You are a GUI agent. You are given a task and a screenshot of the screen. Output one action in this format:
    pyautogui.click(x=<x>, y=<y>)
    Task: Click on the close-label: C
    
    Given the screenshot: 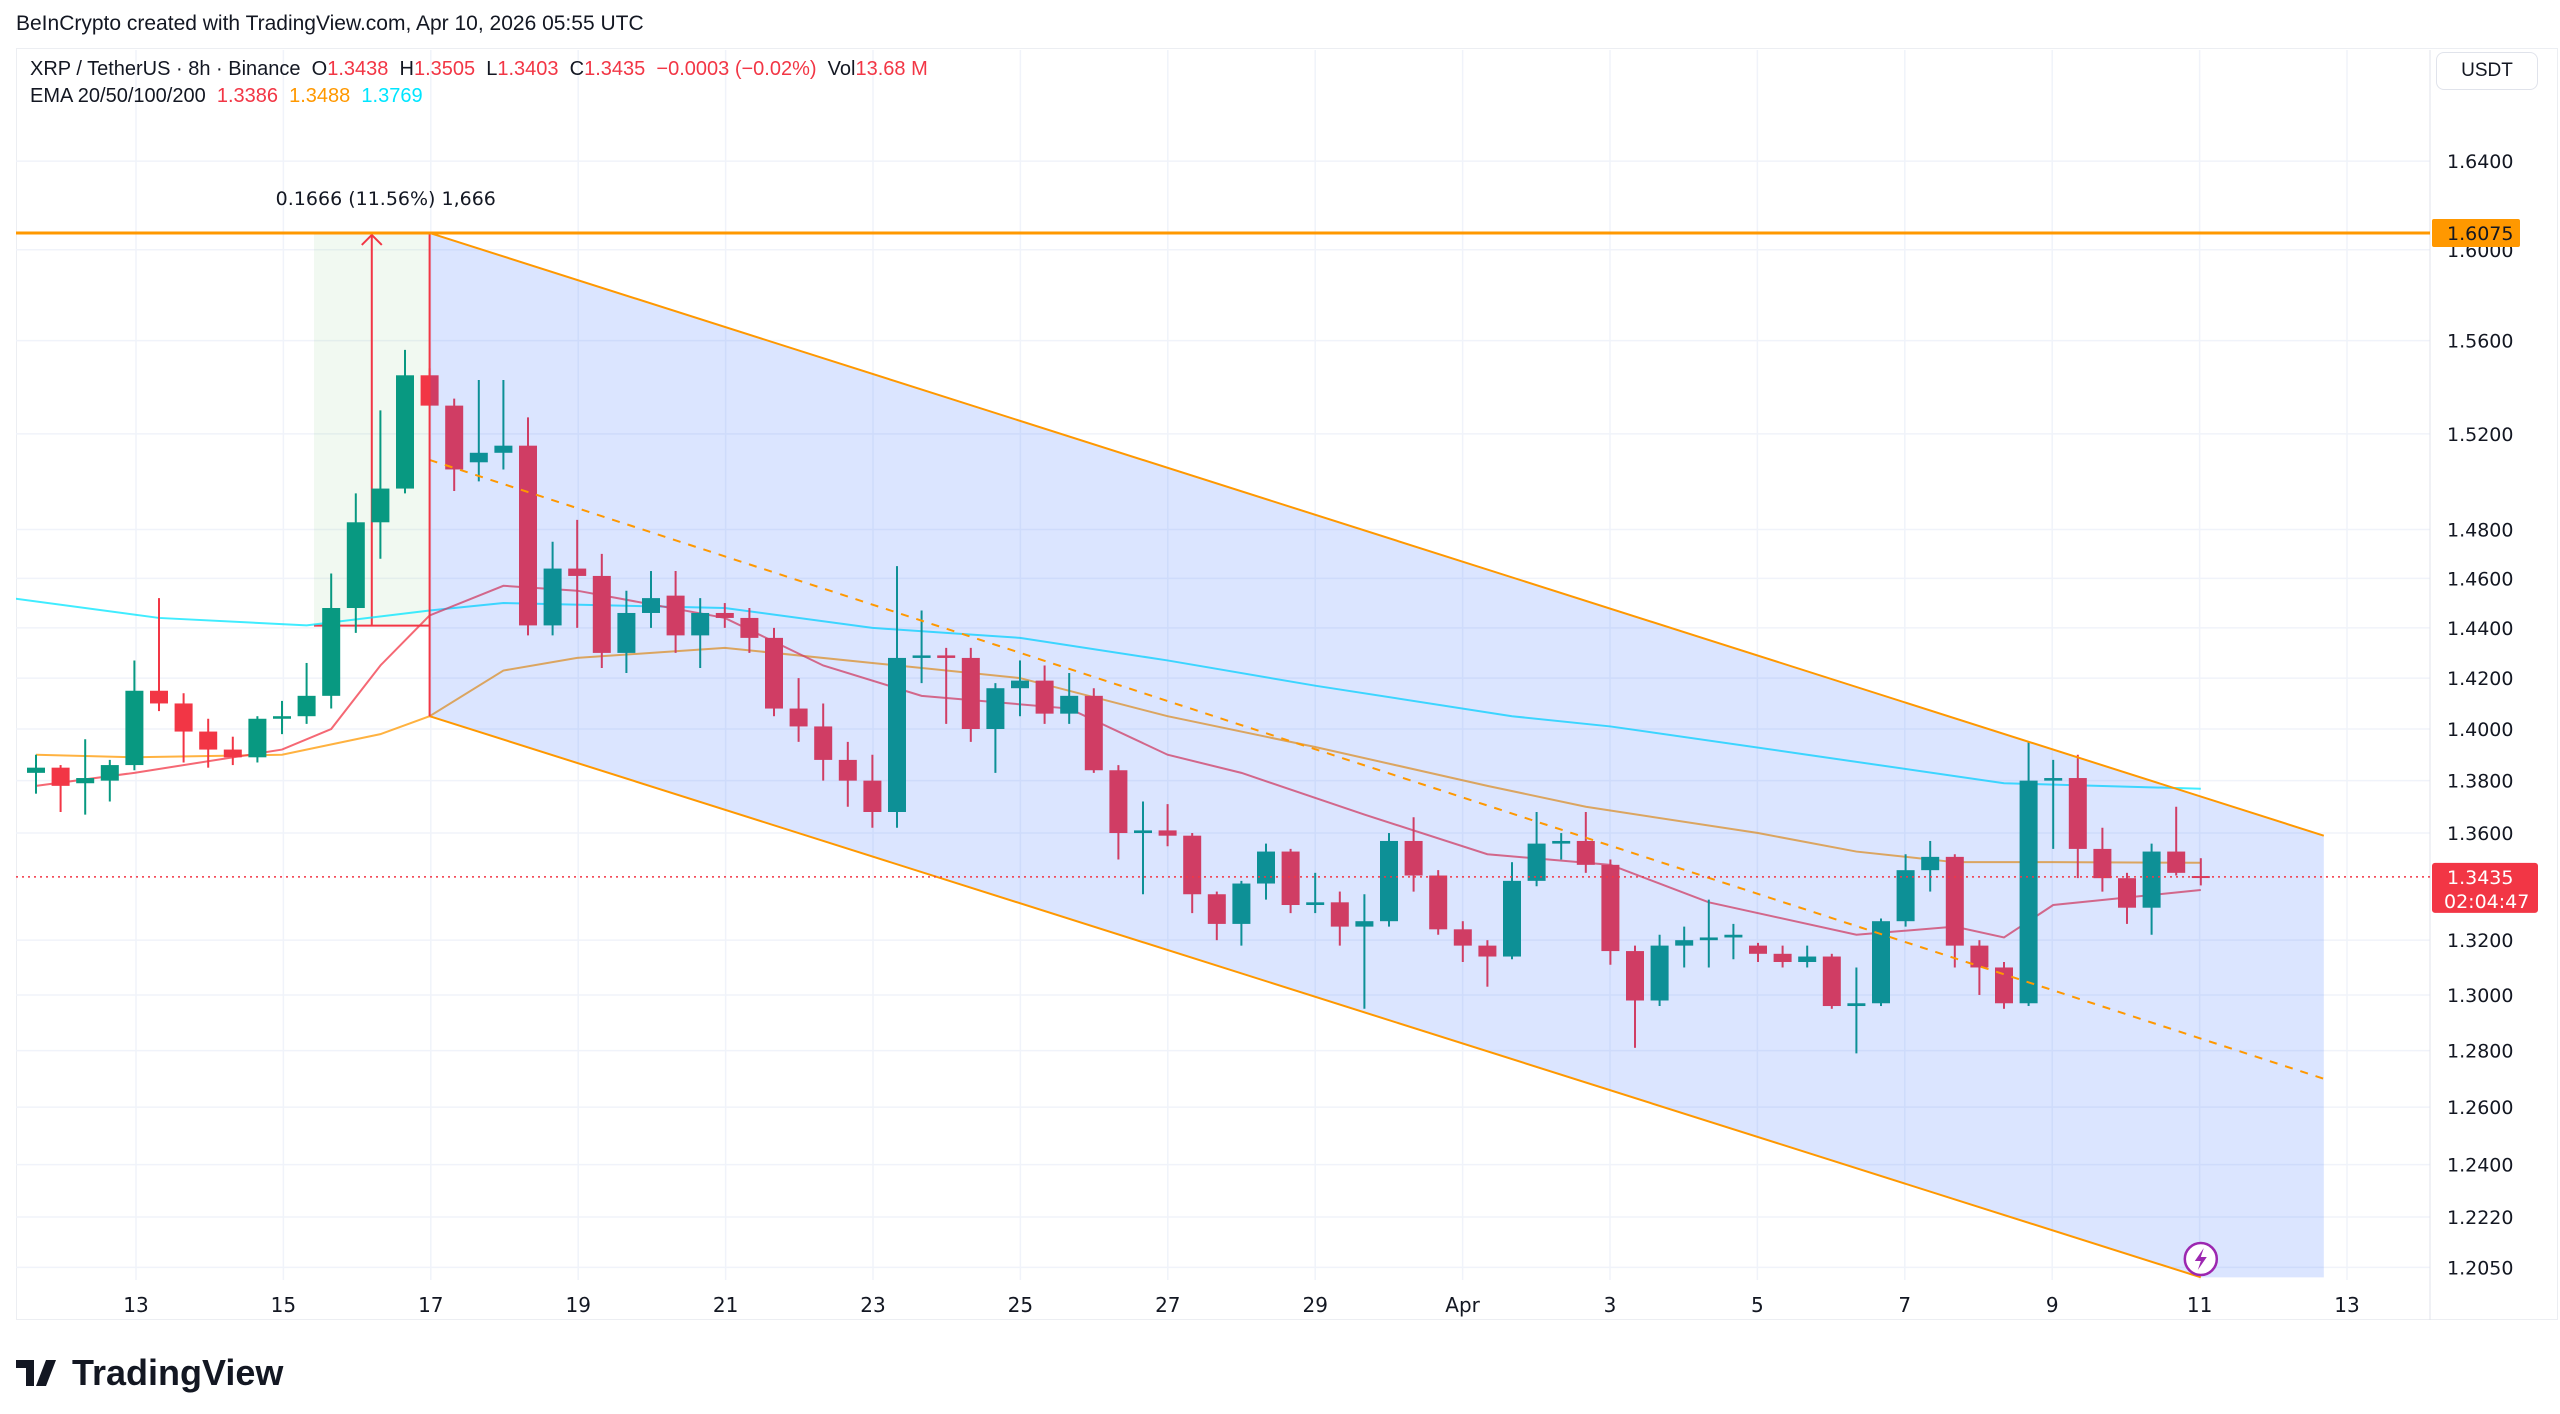 What is the action you would take?
    pyautogui.click(x=577, y=69)
    